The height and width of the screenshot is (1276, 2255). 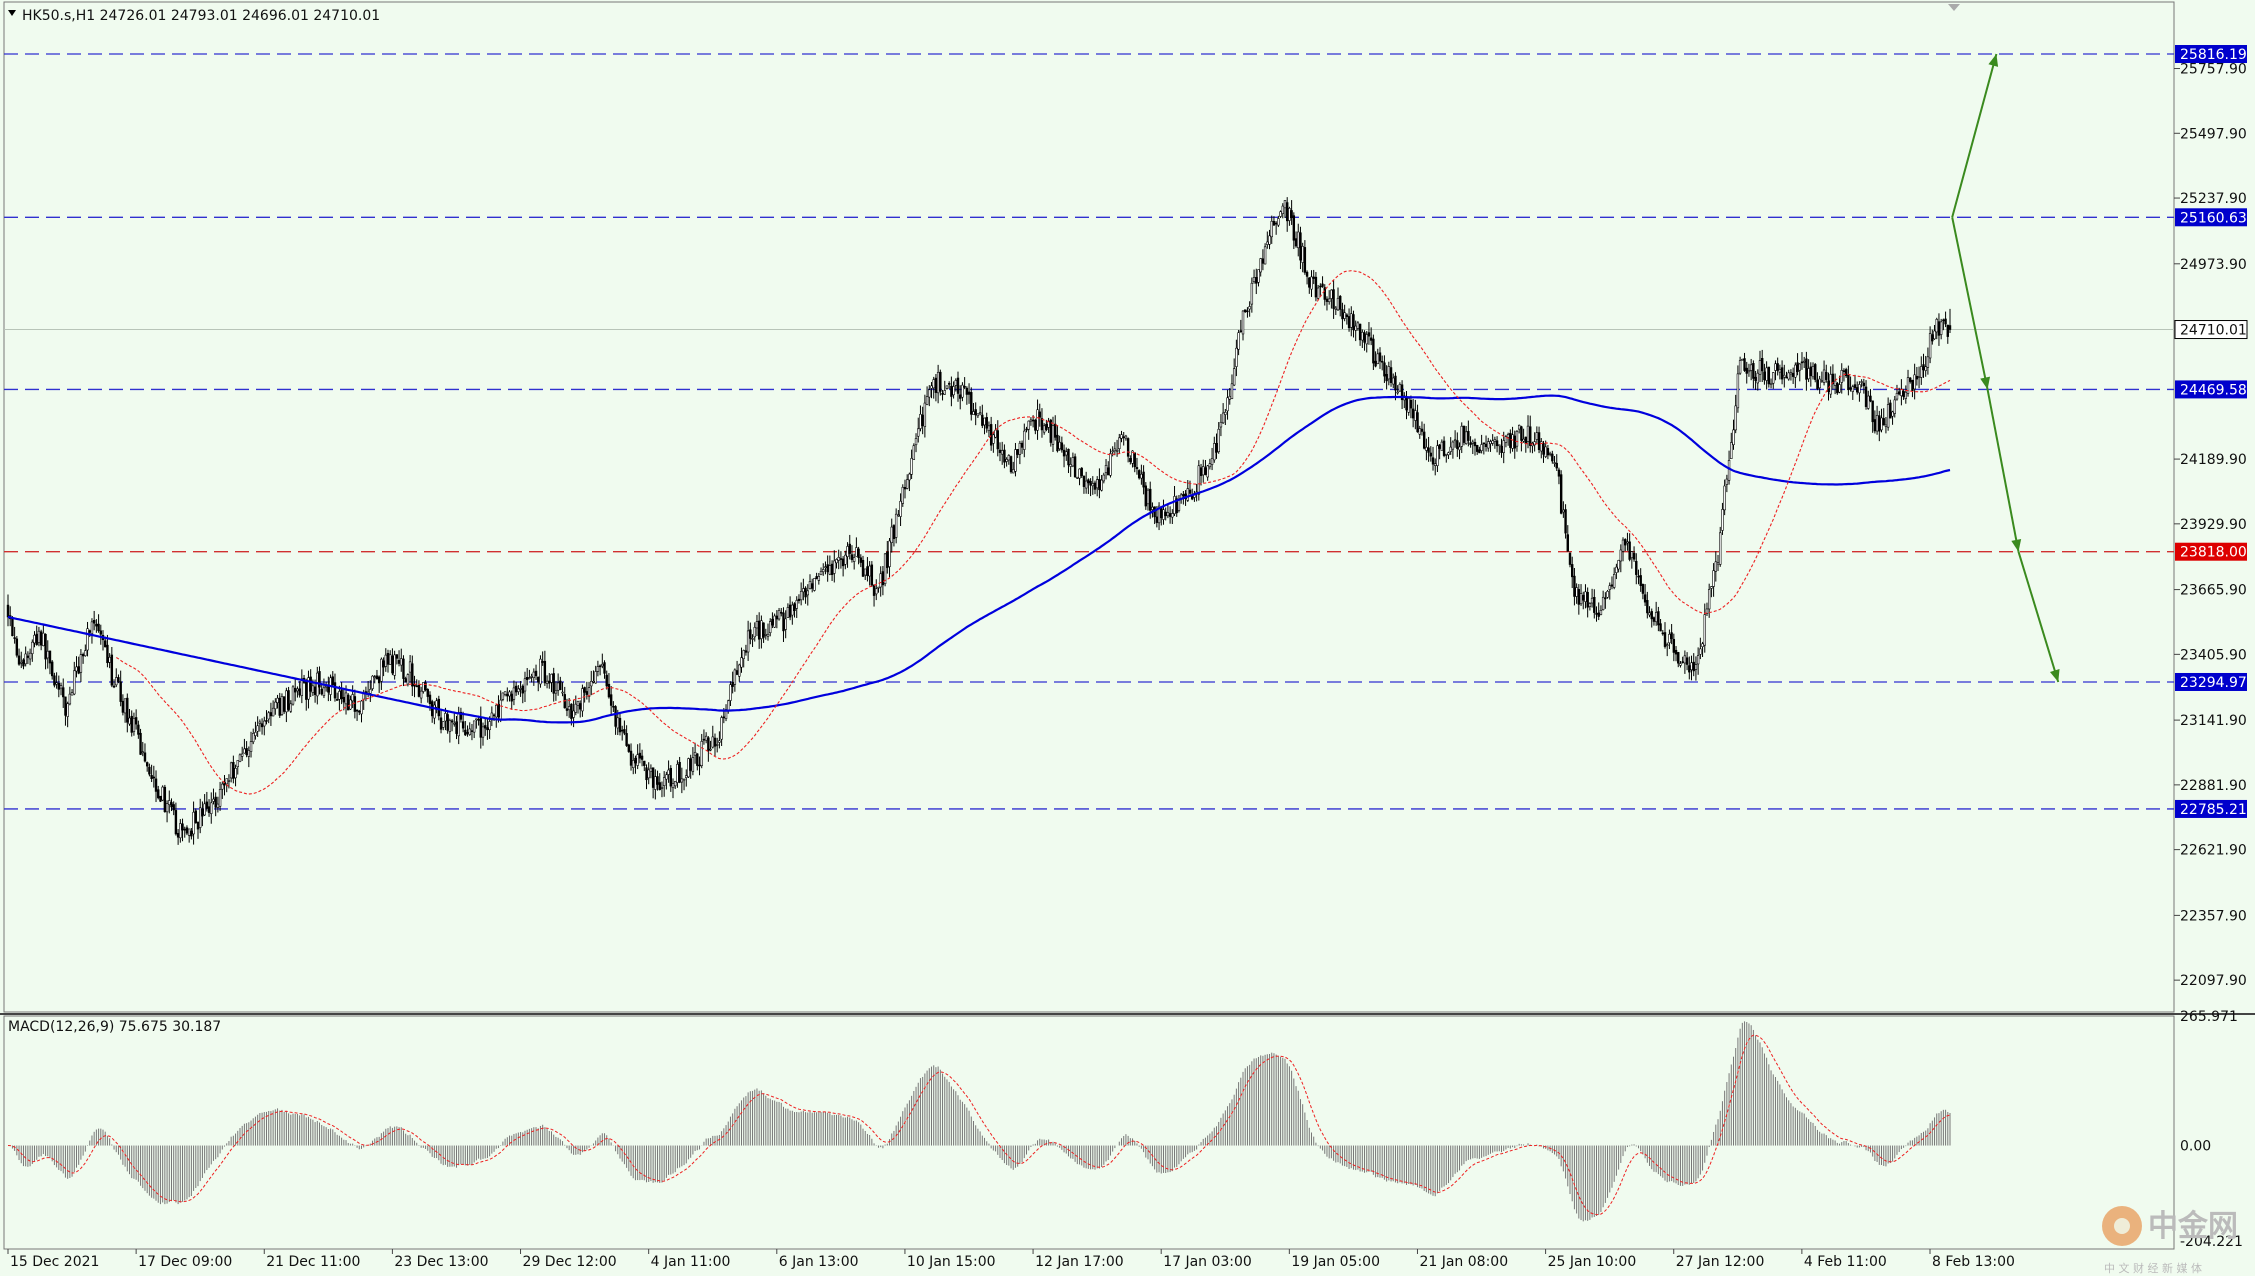 What do you see at coordinates (2213, 981) in the screenshot?
I see `y-tick-label-12: 22097.90` at bounding box center [2213, 981].